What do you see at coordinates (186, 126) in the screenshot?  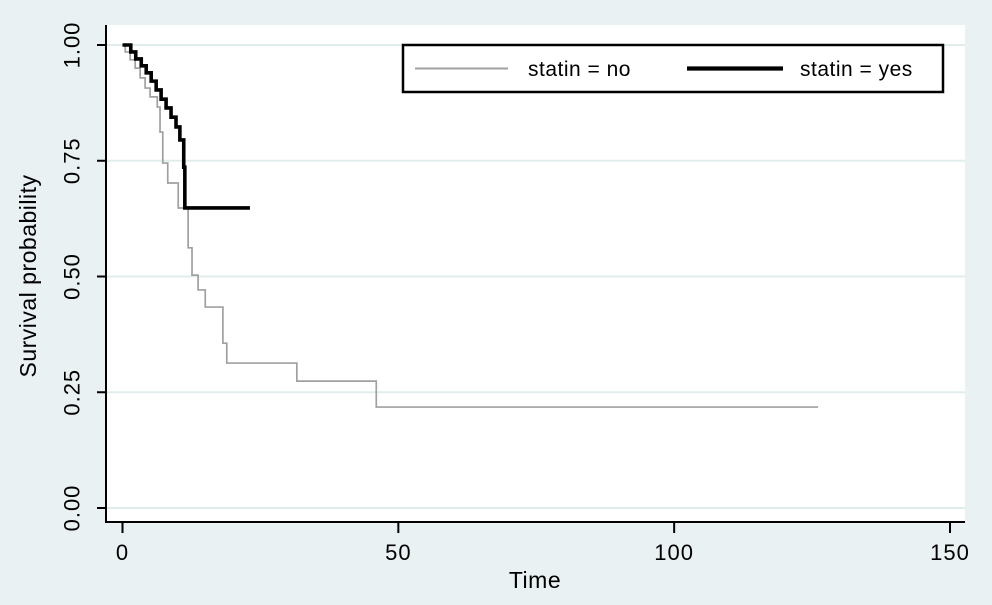 I see `survival-curve-statin-yes` at bounding box center [186, 126].